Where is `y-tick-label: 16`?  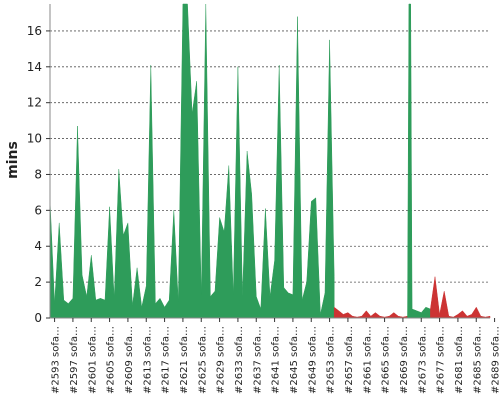
y-tick-label: 16 is located at coordinates (34, 31).